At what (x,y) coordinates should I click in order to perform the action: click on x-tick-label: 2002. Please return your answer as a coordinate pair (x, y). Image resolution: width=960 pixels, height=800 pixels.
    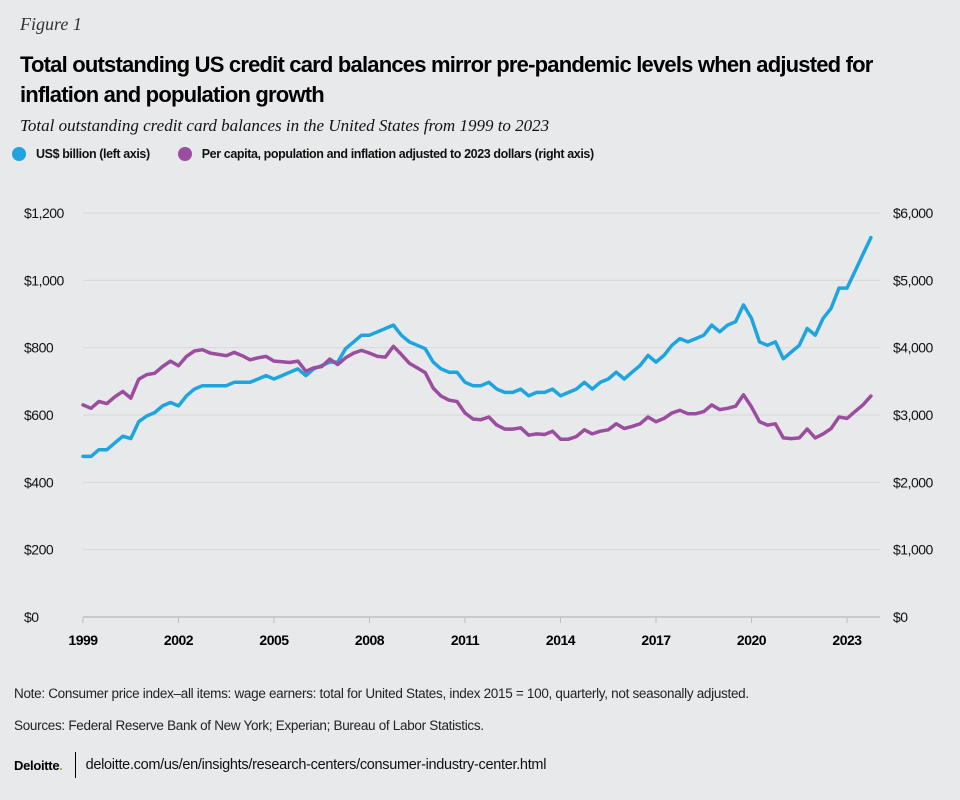
    Looking at the image, I should click on (179, 640).